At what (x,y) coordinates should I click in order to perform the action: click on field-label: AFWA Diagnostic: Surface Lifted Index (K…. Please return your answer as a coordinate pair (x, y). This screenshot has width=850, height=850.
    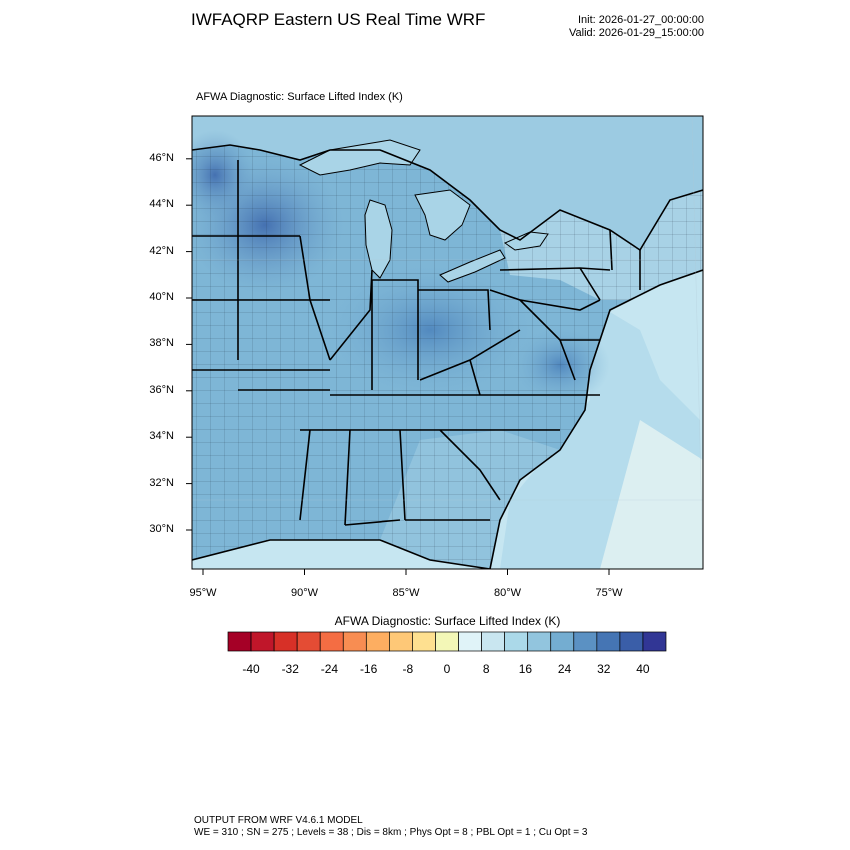
    Looking at the image, I should click on (299, 97).